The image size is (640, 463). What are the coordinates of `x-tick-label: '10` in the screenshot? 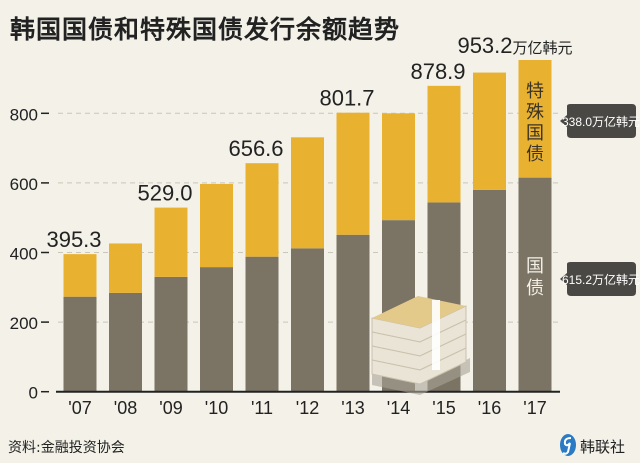 It's located at (216, 408).